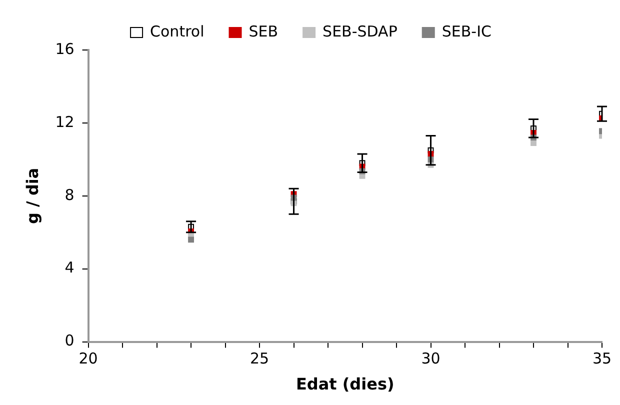 The width and height of the screenshot is (620, 405). Describe the element at coordinates (263, 31) in the screenshot. I see `legend-label: SEB` at that location.